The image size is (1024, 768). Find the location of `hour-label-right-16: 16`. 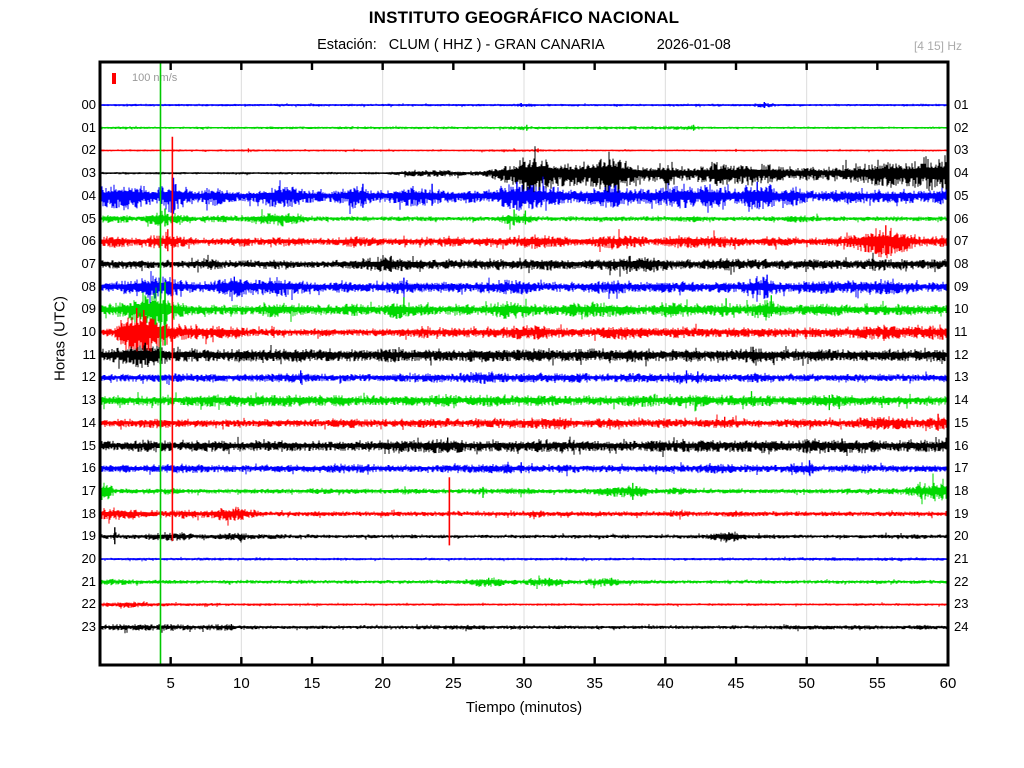

hour-label-right-16: 16 is located at coordinates (961, 445).